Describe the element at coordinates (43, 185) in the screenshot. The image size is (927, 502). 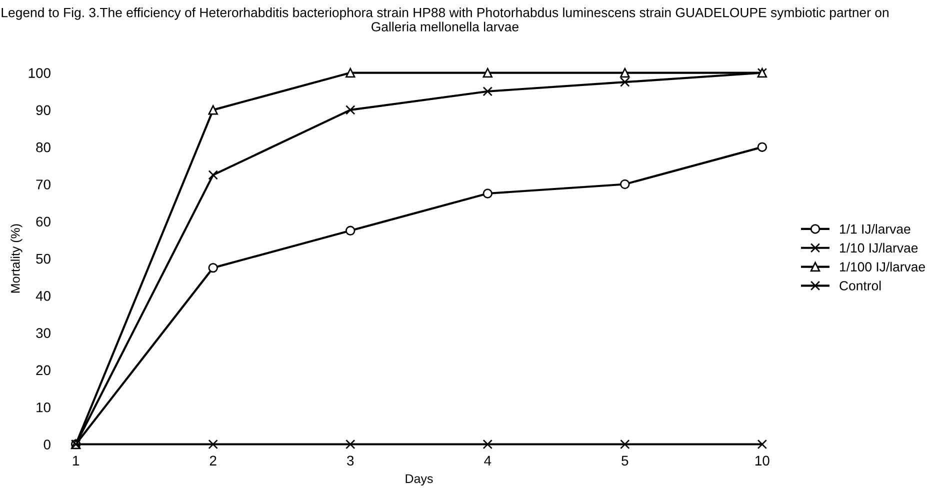
I see `y-tick-label: 70` at that location.